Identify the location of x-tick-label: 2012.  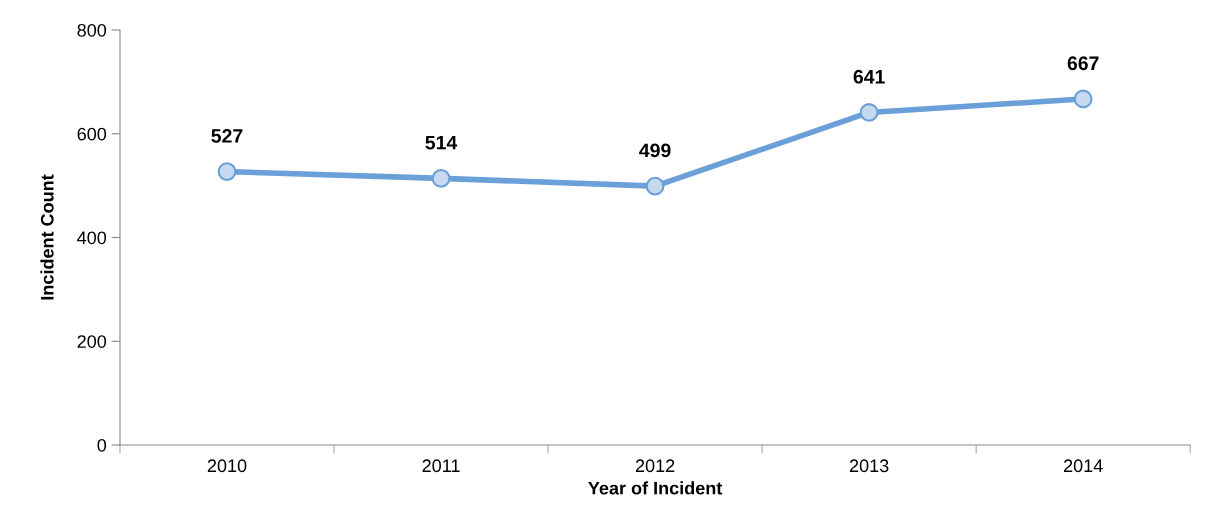
(655, 466).